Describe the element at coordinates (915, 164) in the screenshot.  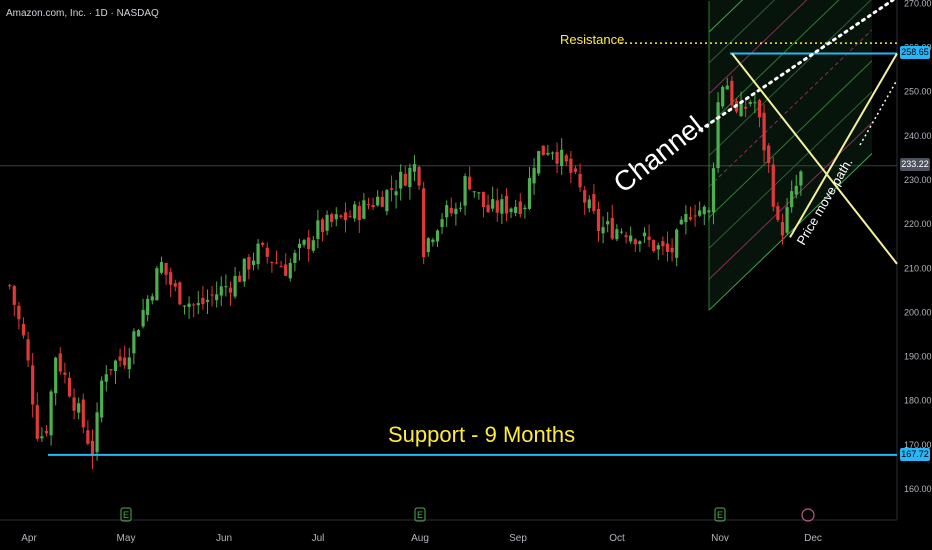
I see `last-price-tag: 233.22` at that location.